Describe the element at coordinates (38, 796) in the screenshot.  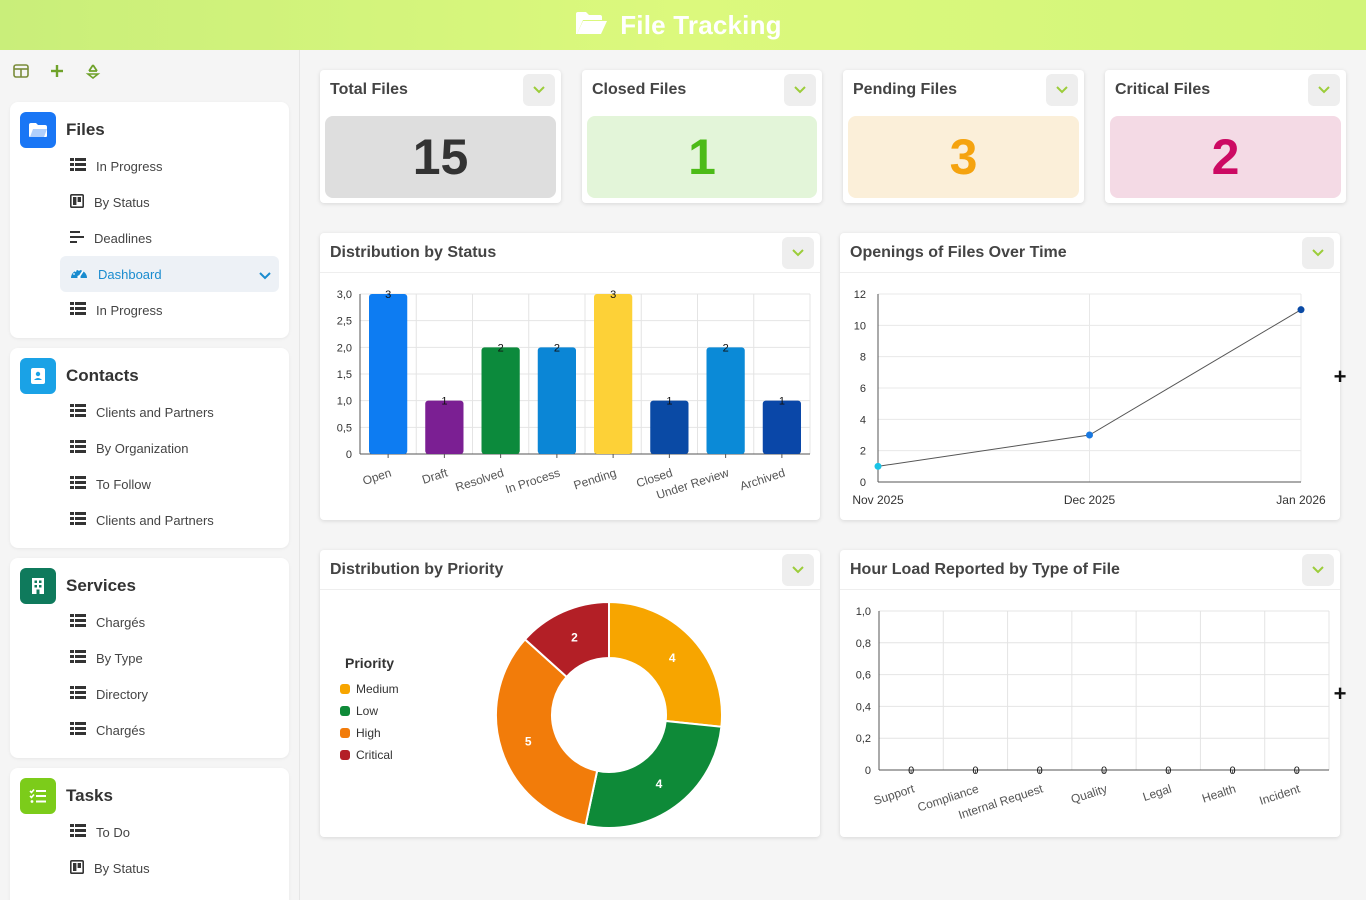
I see `checklist-icon` at that location.